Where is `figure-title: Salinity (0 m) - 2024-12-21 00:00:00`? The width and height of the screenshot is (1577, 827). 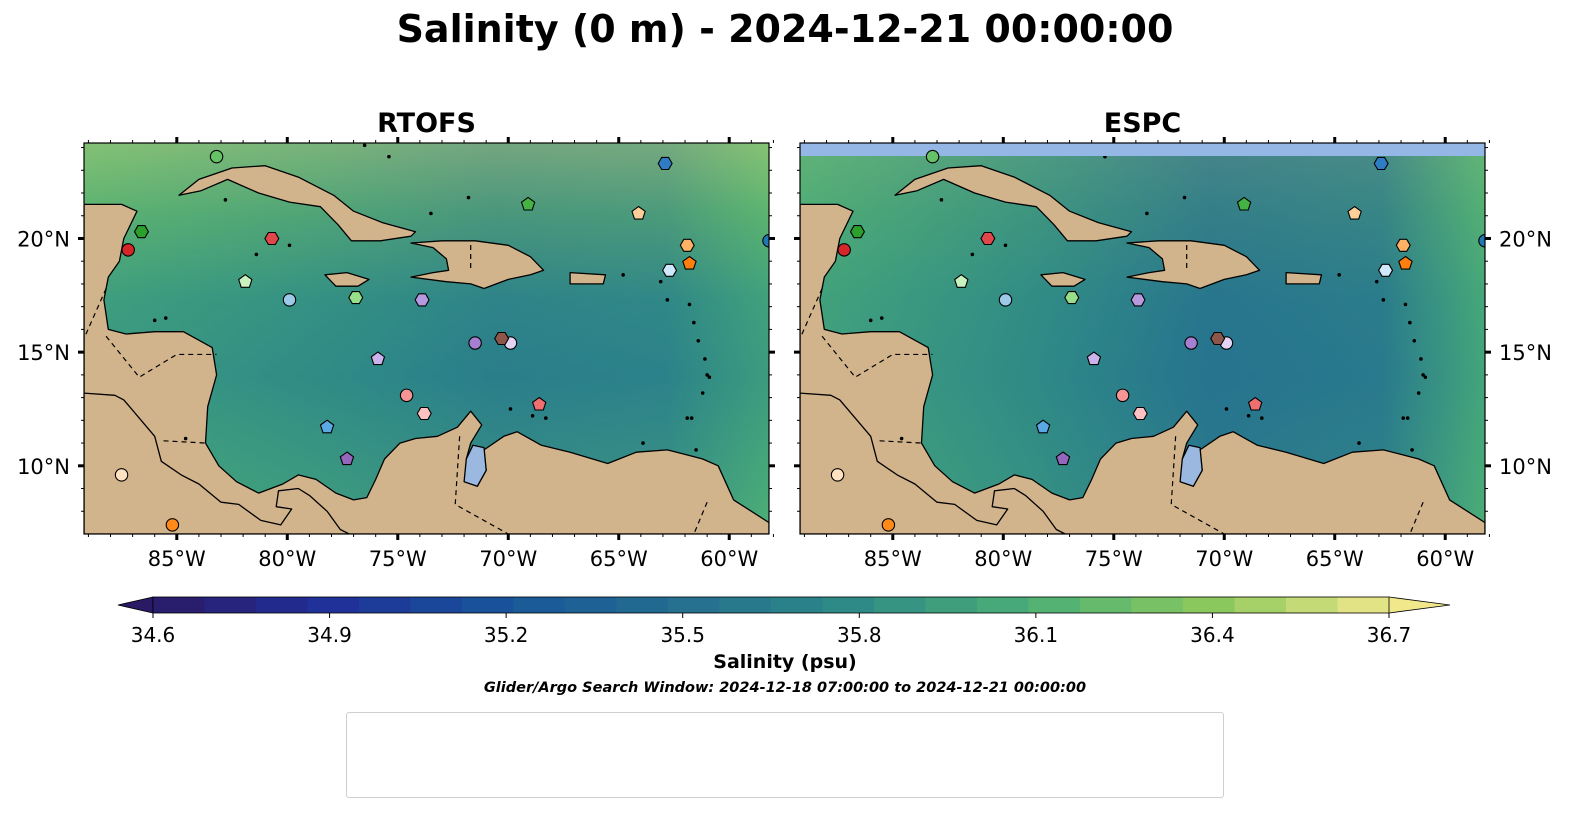 figure-title: Salinity (0 m) - 2024-12-21 00:00:00 is located at coordinates (785, 29).